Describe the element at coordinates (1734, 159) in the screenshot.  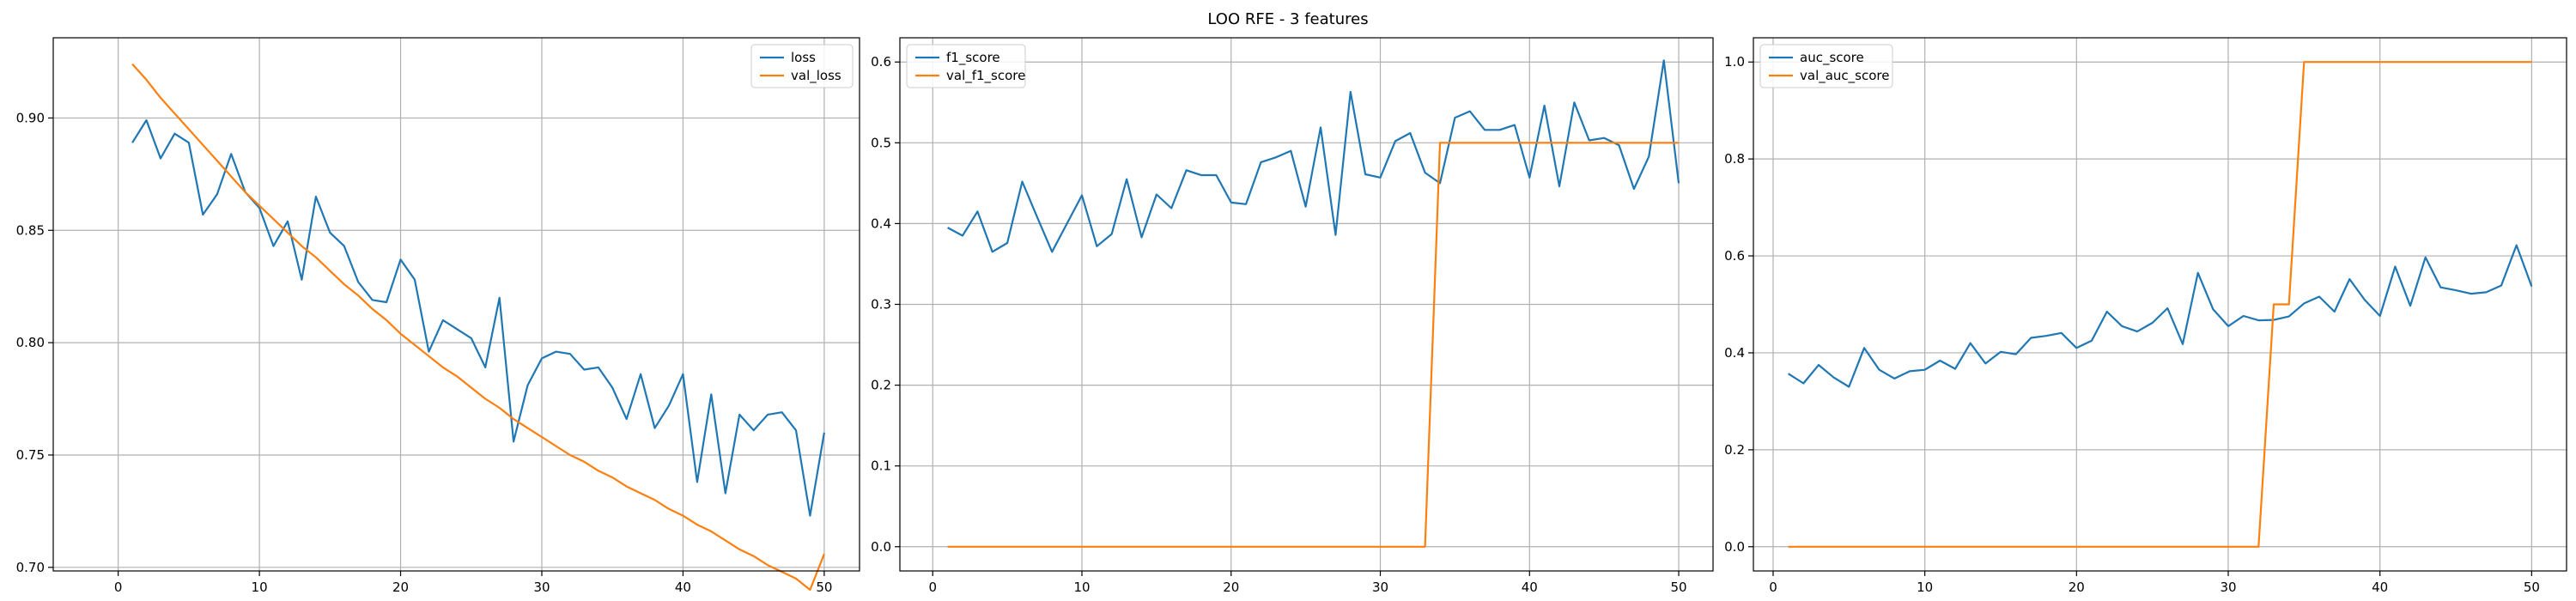
I see `y-tick-label: 0.8` at that location.